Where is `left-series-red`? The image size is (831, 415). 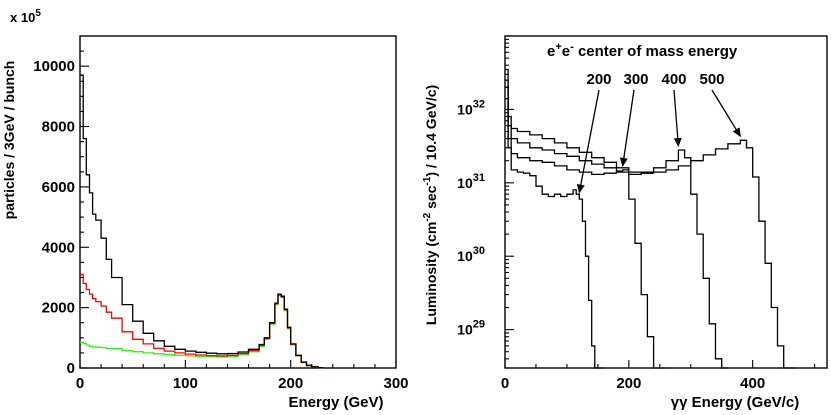 left-series-red is located at coordinates (202, 321).